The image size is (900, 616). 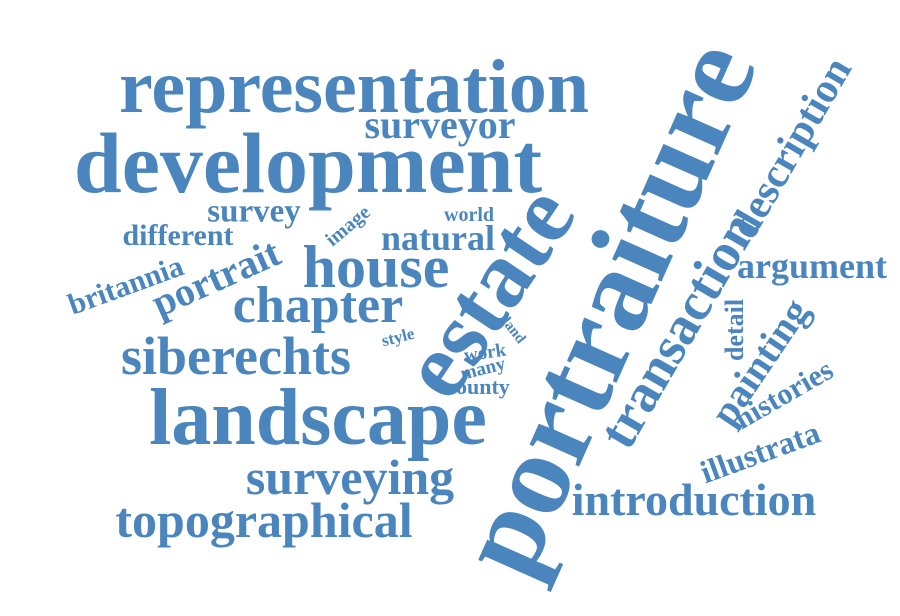 What do you see at coordinates (318, 418) in the screenshot?
I see `word-landscape: landscape` at bounding box center [318, 418].